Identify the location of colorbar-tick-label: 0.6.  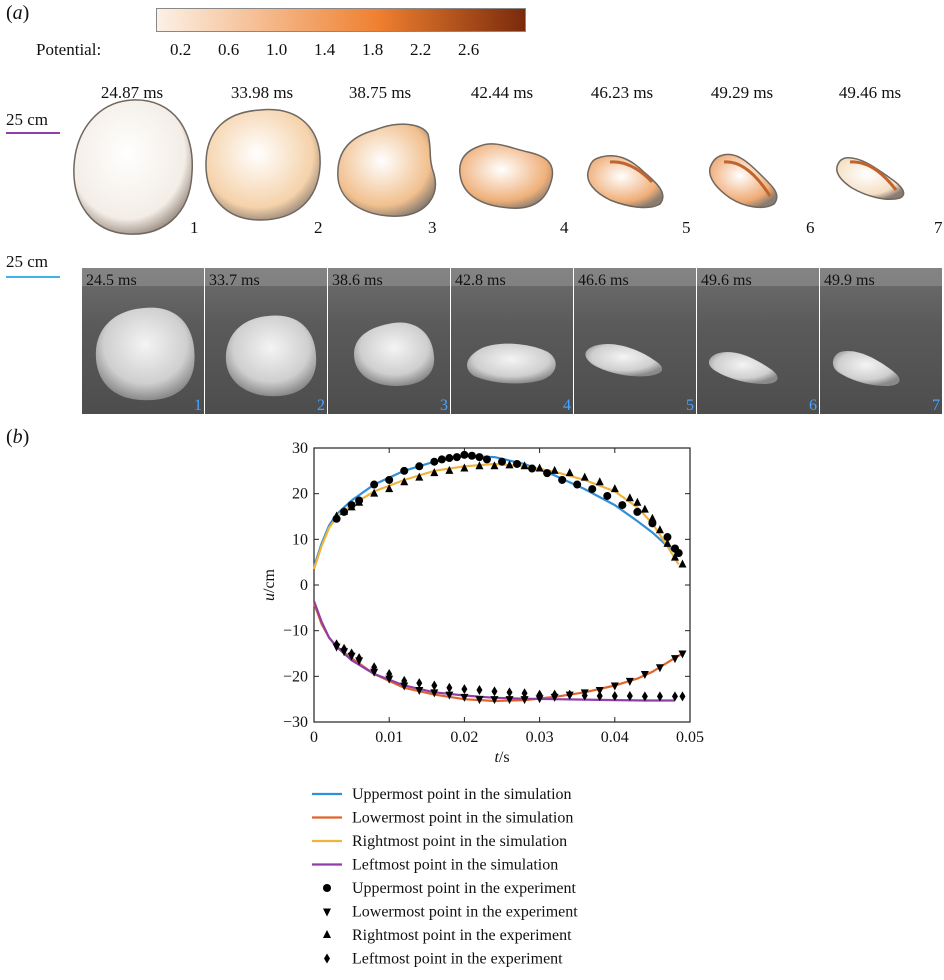
(229, 49).